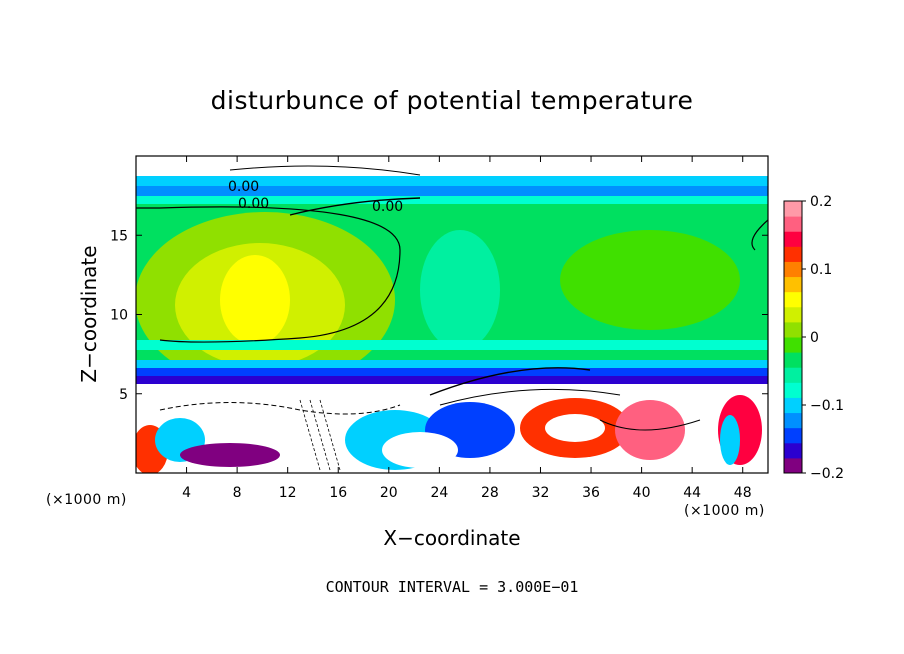  What do you see at coordinates (452, 200) in the screenshot?
I see `field-top-teal` at bounding box center [452, 200].